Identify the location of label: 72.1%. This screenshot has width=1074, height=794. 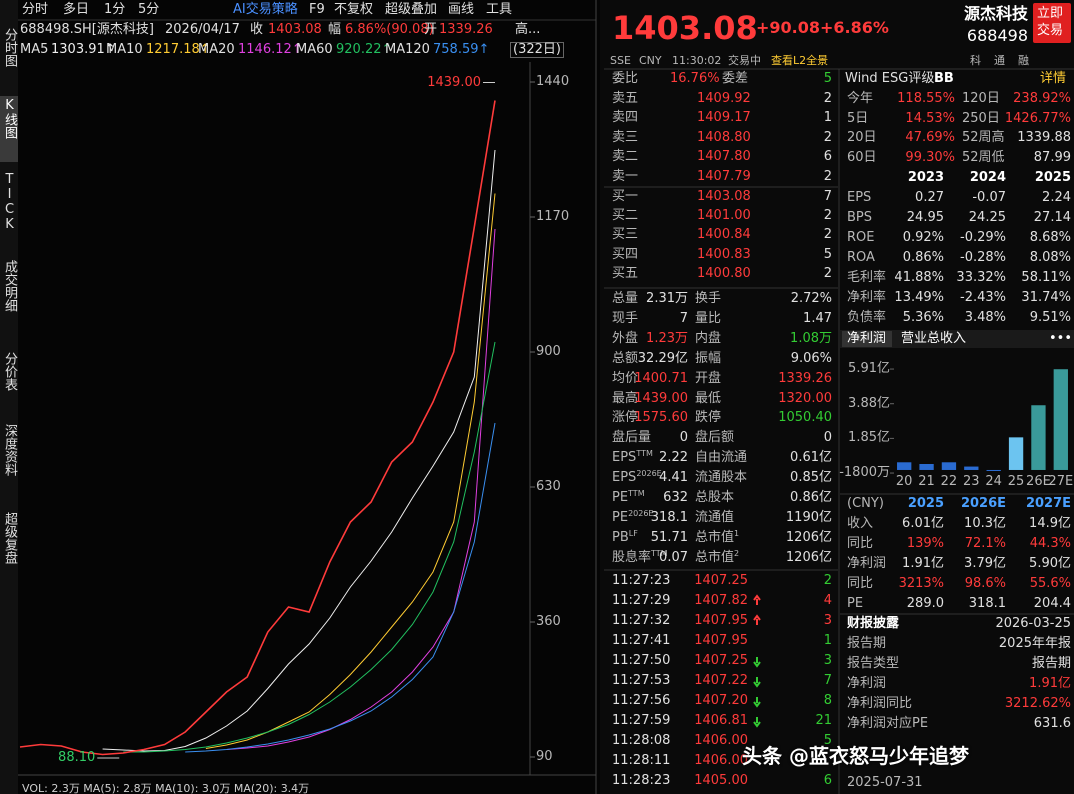
(985, 543).